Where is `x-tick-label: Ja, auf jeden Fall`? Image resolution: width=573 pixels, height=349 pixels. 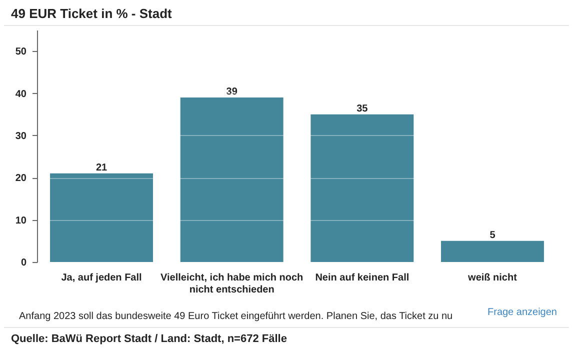 x-tick-label: Ja, auf jeden Fall is located at coordinates (101, 278).